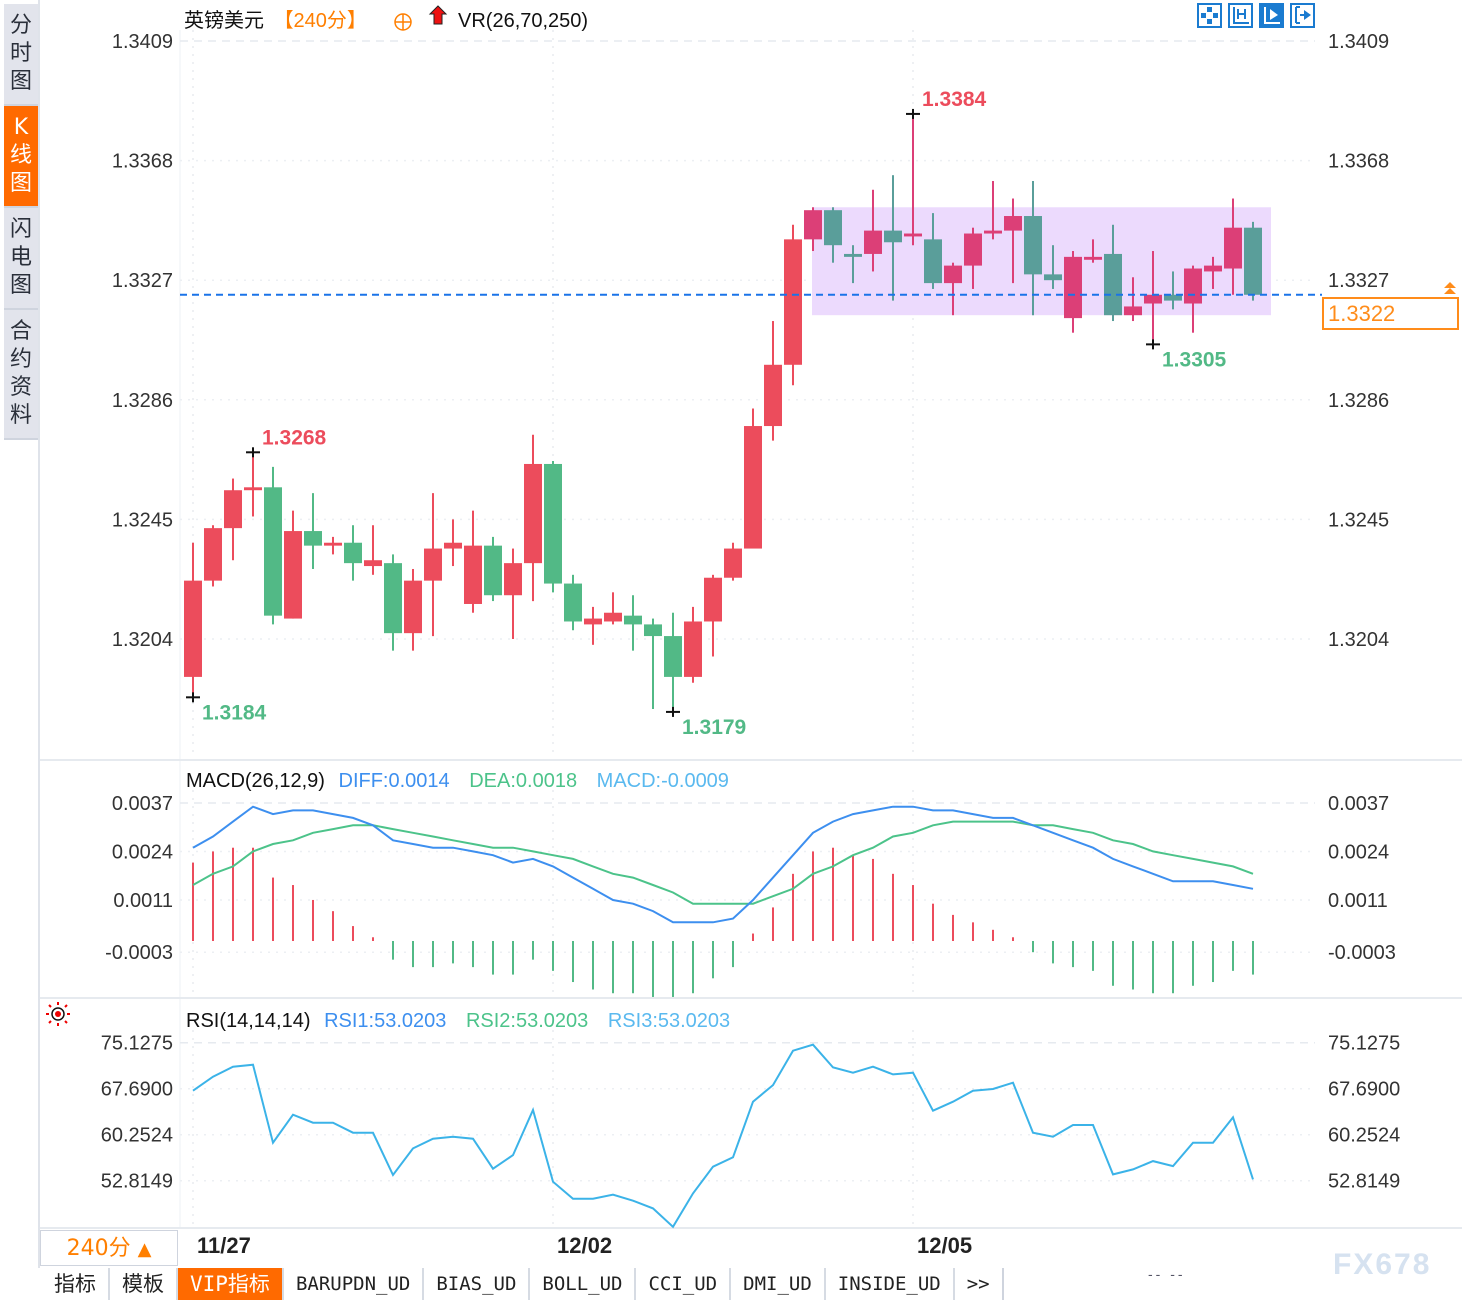  What do you see at coordinates (21, 259) in the screenshot?
I see `sidebar-tab-flash: 闪电图` at bounding box center [21, 259].